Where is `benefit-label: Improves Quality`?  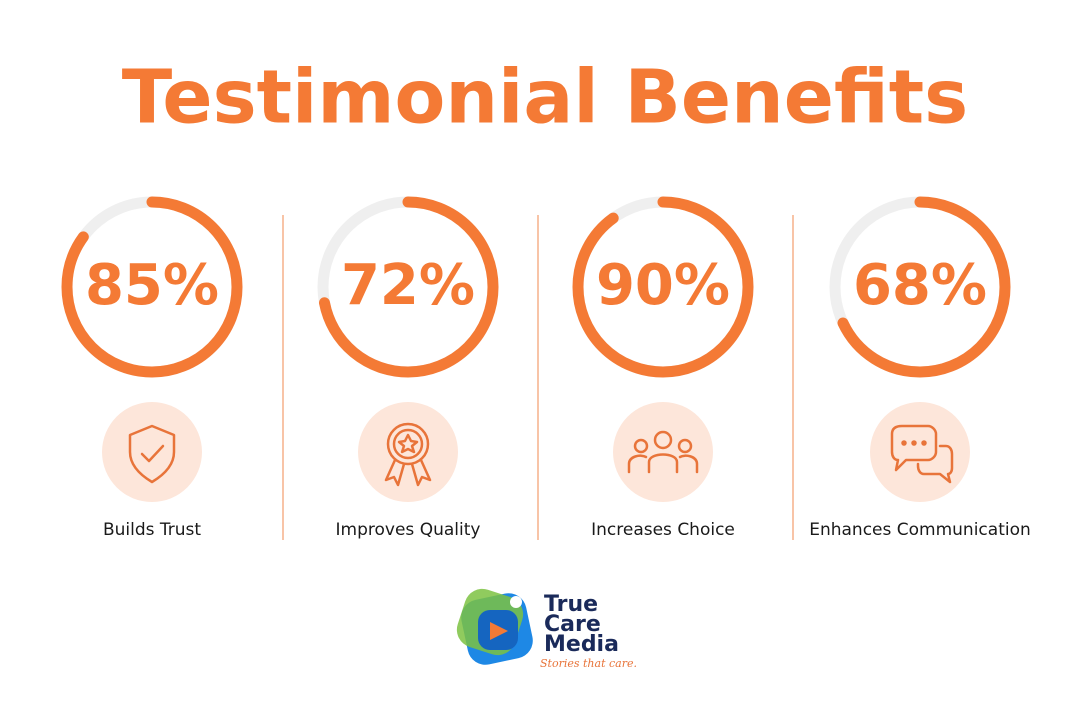 benefit-label: Improves Quality is located at coordinates (408, 530).